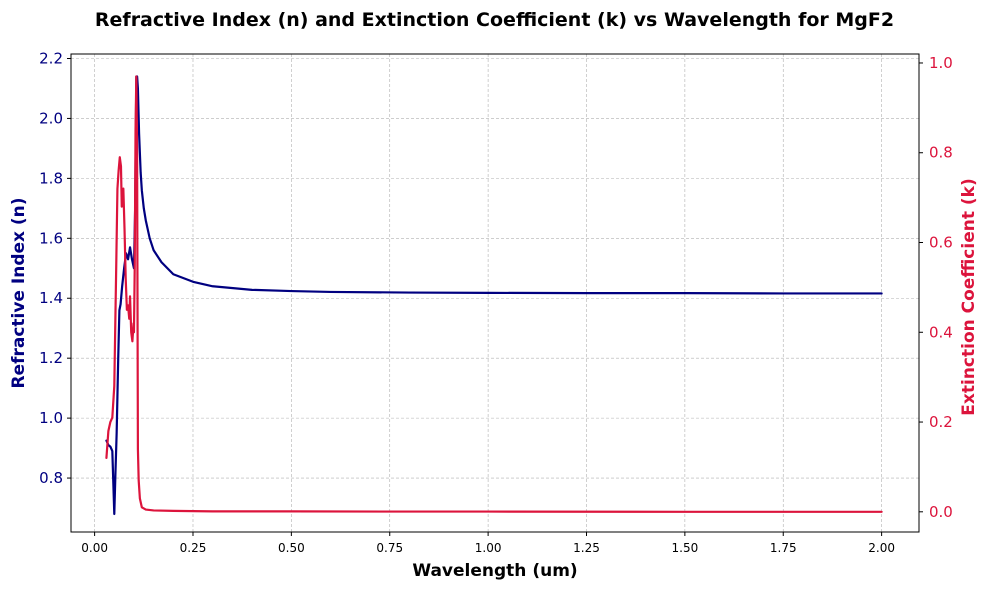 The image size is (989, 595). I want to click on y-right-tick-label: 0.6, so click(941, 243).